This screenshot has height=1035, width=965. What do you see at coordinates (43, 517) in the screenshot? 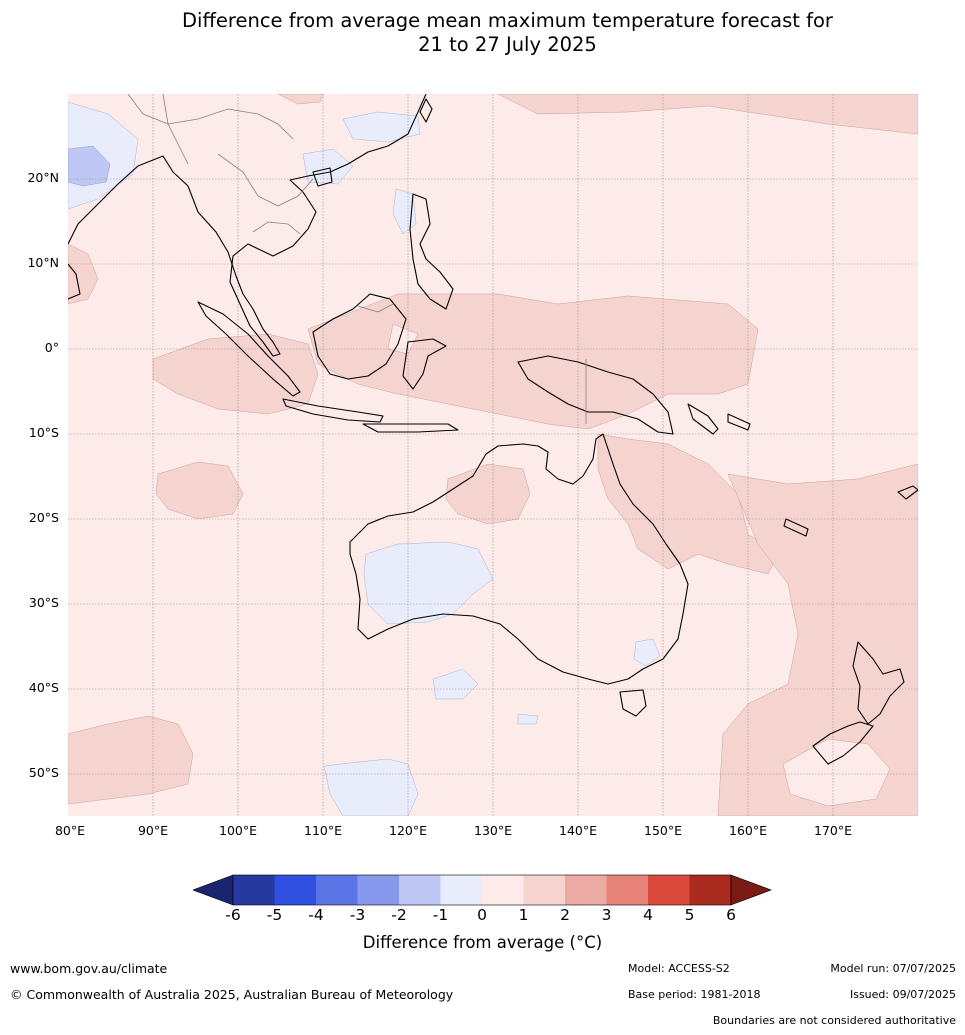
I see `lat-label-20s: 20°S` at bounding box center [43, 517].